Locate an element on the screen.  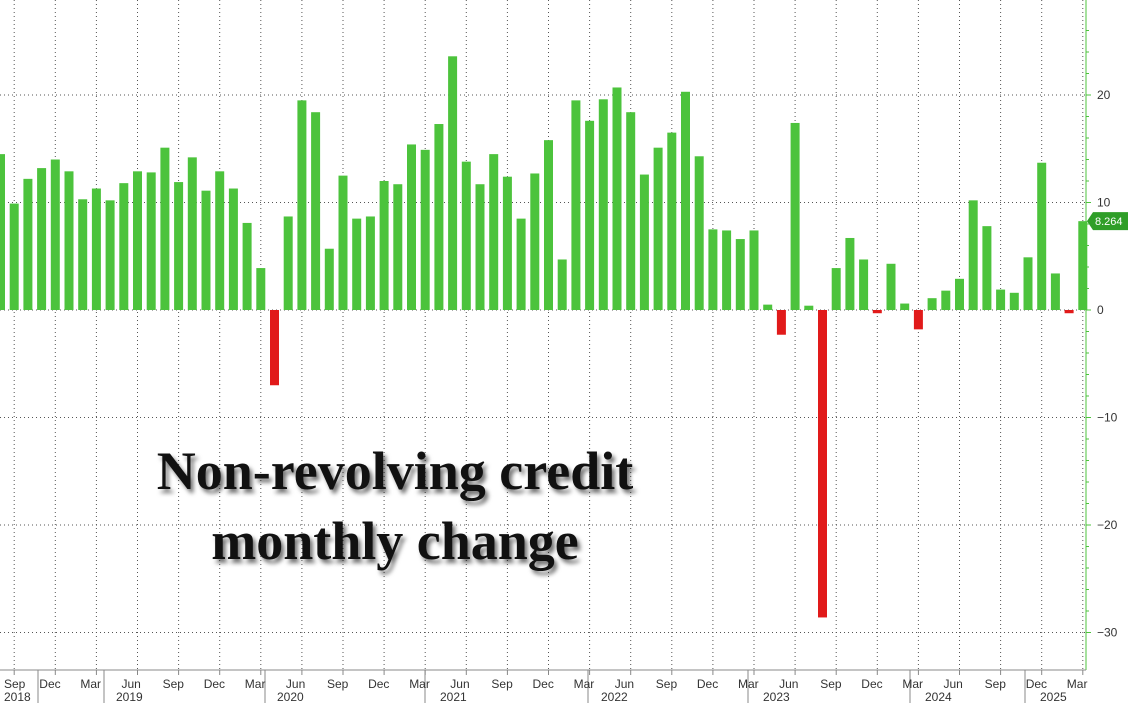
x-year-label: 2019 is located at coordinates (129, 696).